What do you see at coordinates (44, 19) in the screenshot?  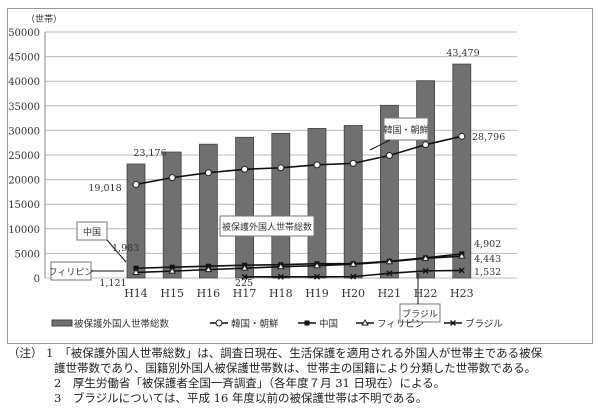 I see `y-axis-label: （世帯）` at bounding box center [44, 19].